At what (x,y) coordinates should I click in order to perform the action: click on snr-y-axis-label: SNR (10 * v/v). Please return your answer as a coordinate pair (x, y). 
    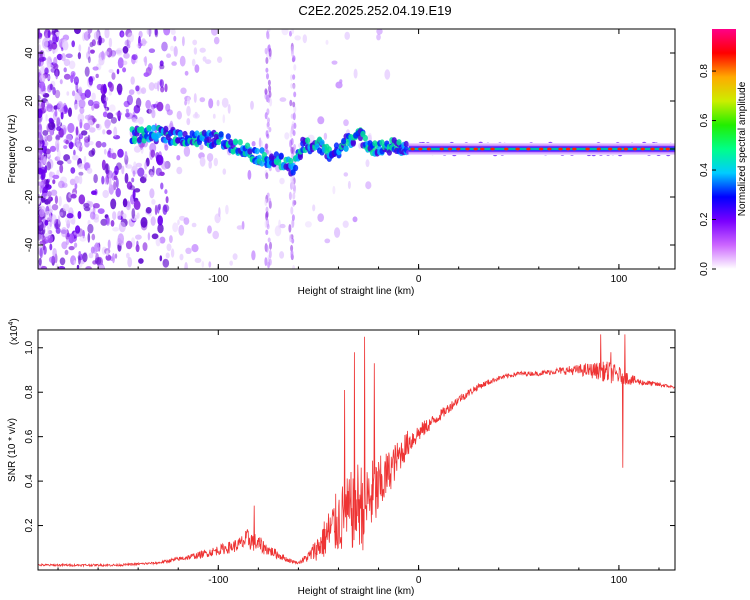
    Looking at the image, I should click on (12, 450).